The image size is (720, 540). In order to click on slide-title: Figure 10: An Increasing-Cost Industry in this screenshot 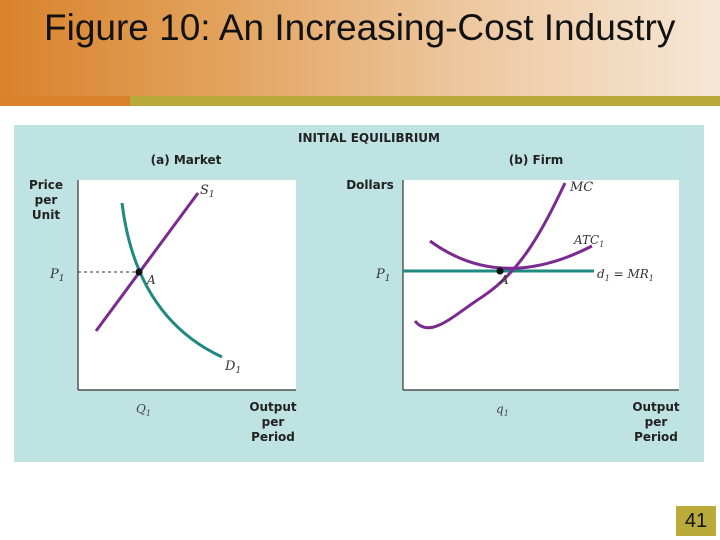, I will do `click(360, 27)`.